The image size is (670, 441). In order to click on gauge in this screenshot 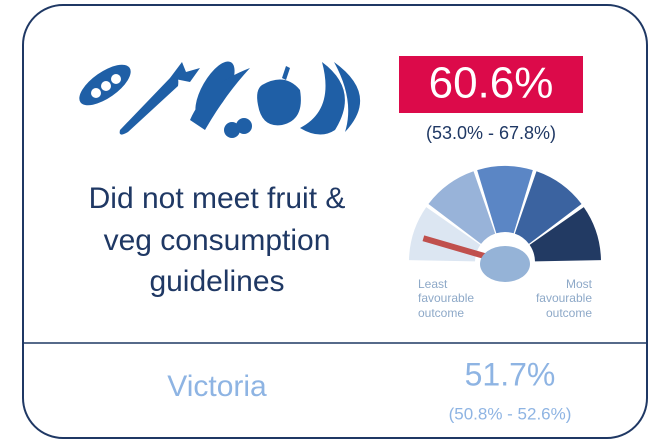, I will do `click(505, 224)`.